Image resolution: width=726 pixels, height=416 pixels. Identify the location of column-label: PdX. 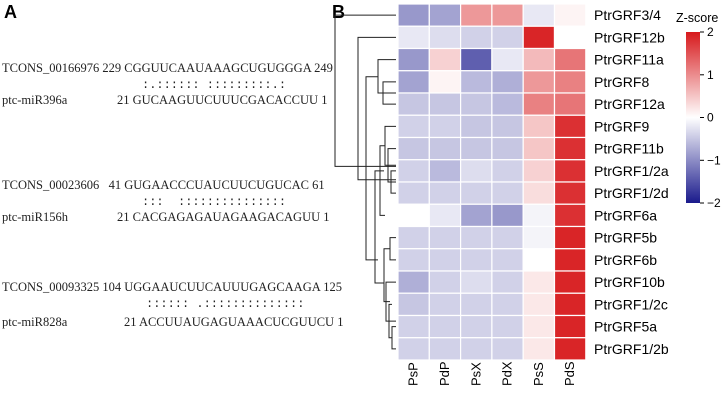
(507, 373).